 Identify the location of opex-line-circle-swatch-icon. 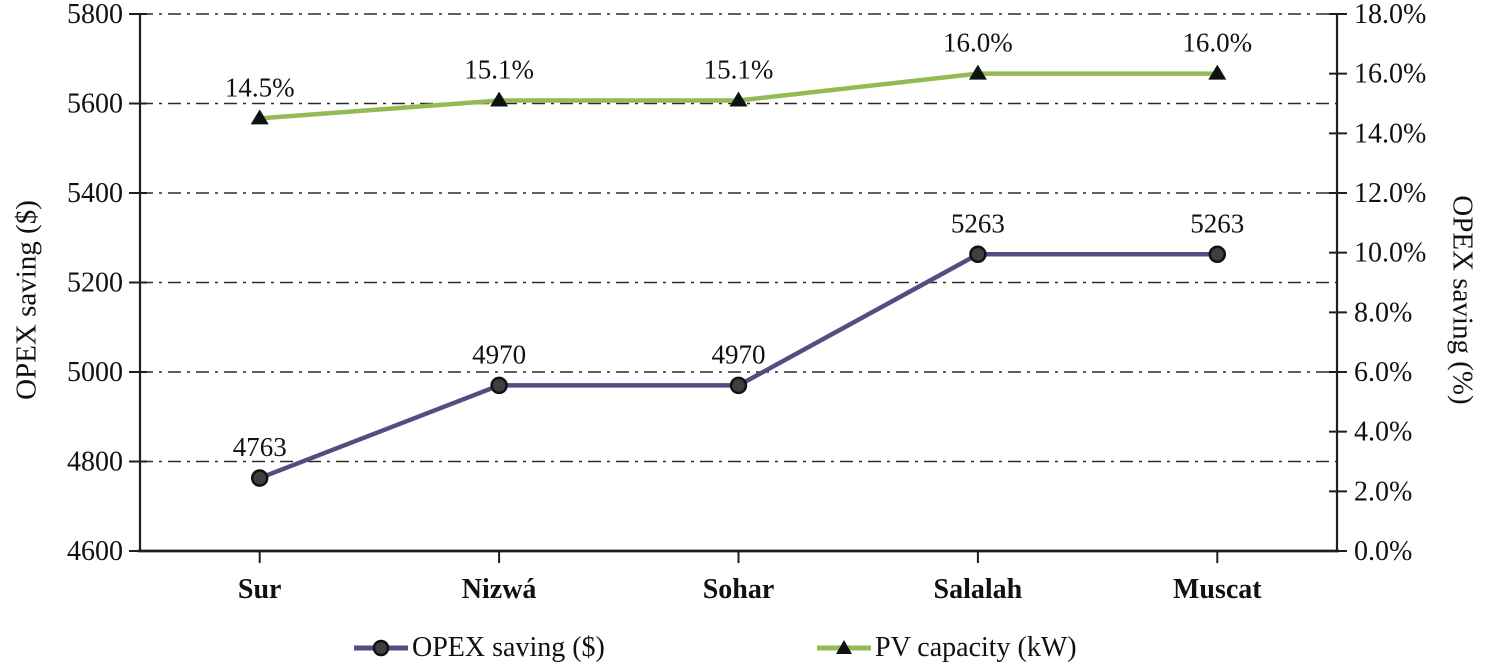
(381, 648).